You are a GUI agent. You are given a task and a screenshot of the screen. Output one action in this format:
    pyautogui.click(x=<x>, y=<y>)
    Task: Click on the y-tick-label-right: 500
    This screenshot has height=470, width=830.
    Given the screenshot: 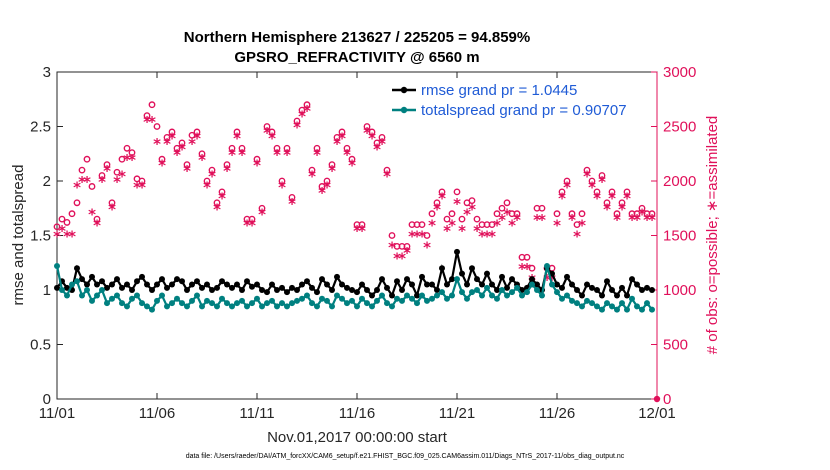 What is the action you would take?
    pyautogui.click(x=675, y=345)
    